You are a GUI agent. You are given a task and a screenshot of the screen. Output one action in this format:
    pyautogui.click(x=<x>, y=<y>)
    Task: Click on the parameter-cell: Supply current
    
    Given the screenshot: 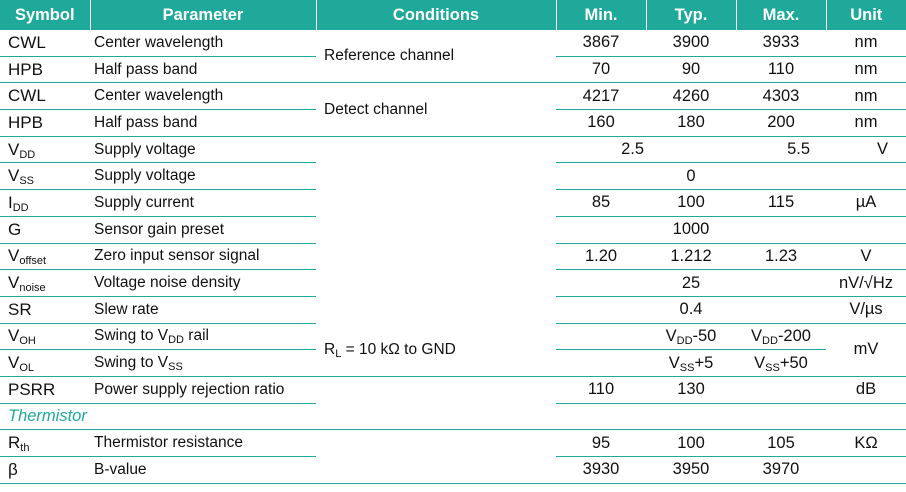 What is the action you would take?
    pyautogui.click(x=203, y=203)
    